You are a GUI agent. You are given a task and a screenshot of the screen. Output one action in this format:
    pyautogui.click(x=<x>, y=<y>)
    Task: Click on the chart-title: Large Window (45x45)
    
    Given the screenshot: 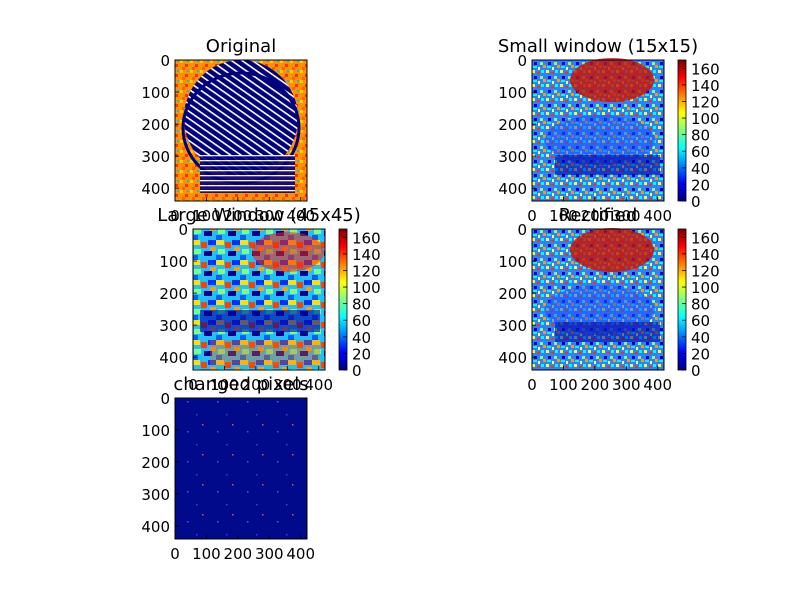 What is the action you would take?
    pyautogui.click(x=259, y=215)
    